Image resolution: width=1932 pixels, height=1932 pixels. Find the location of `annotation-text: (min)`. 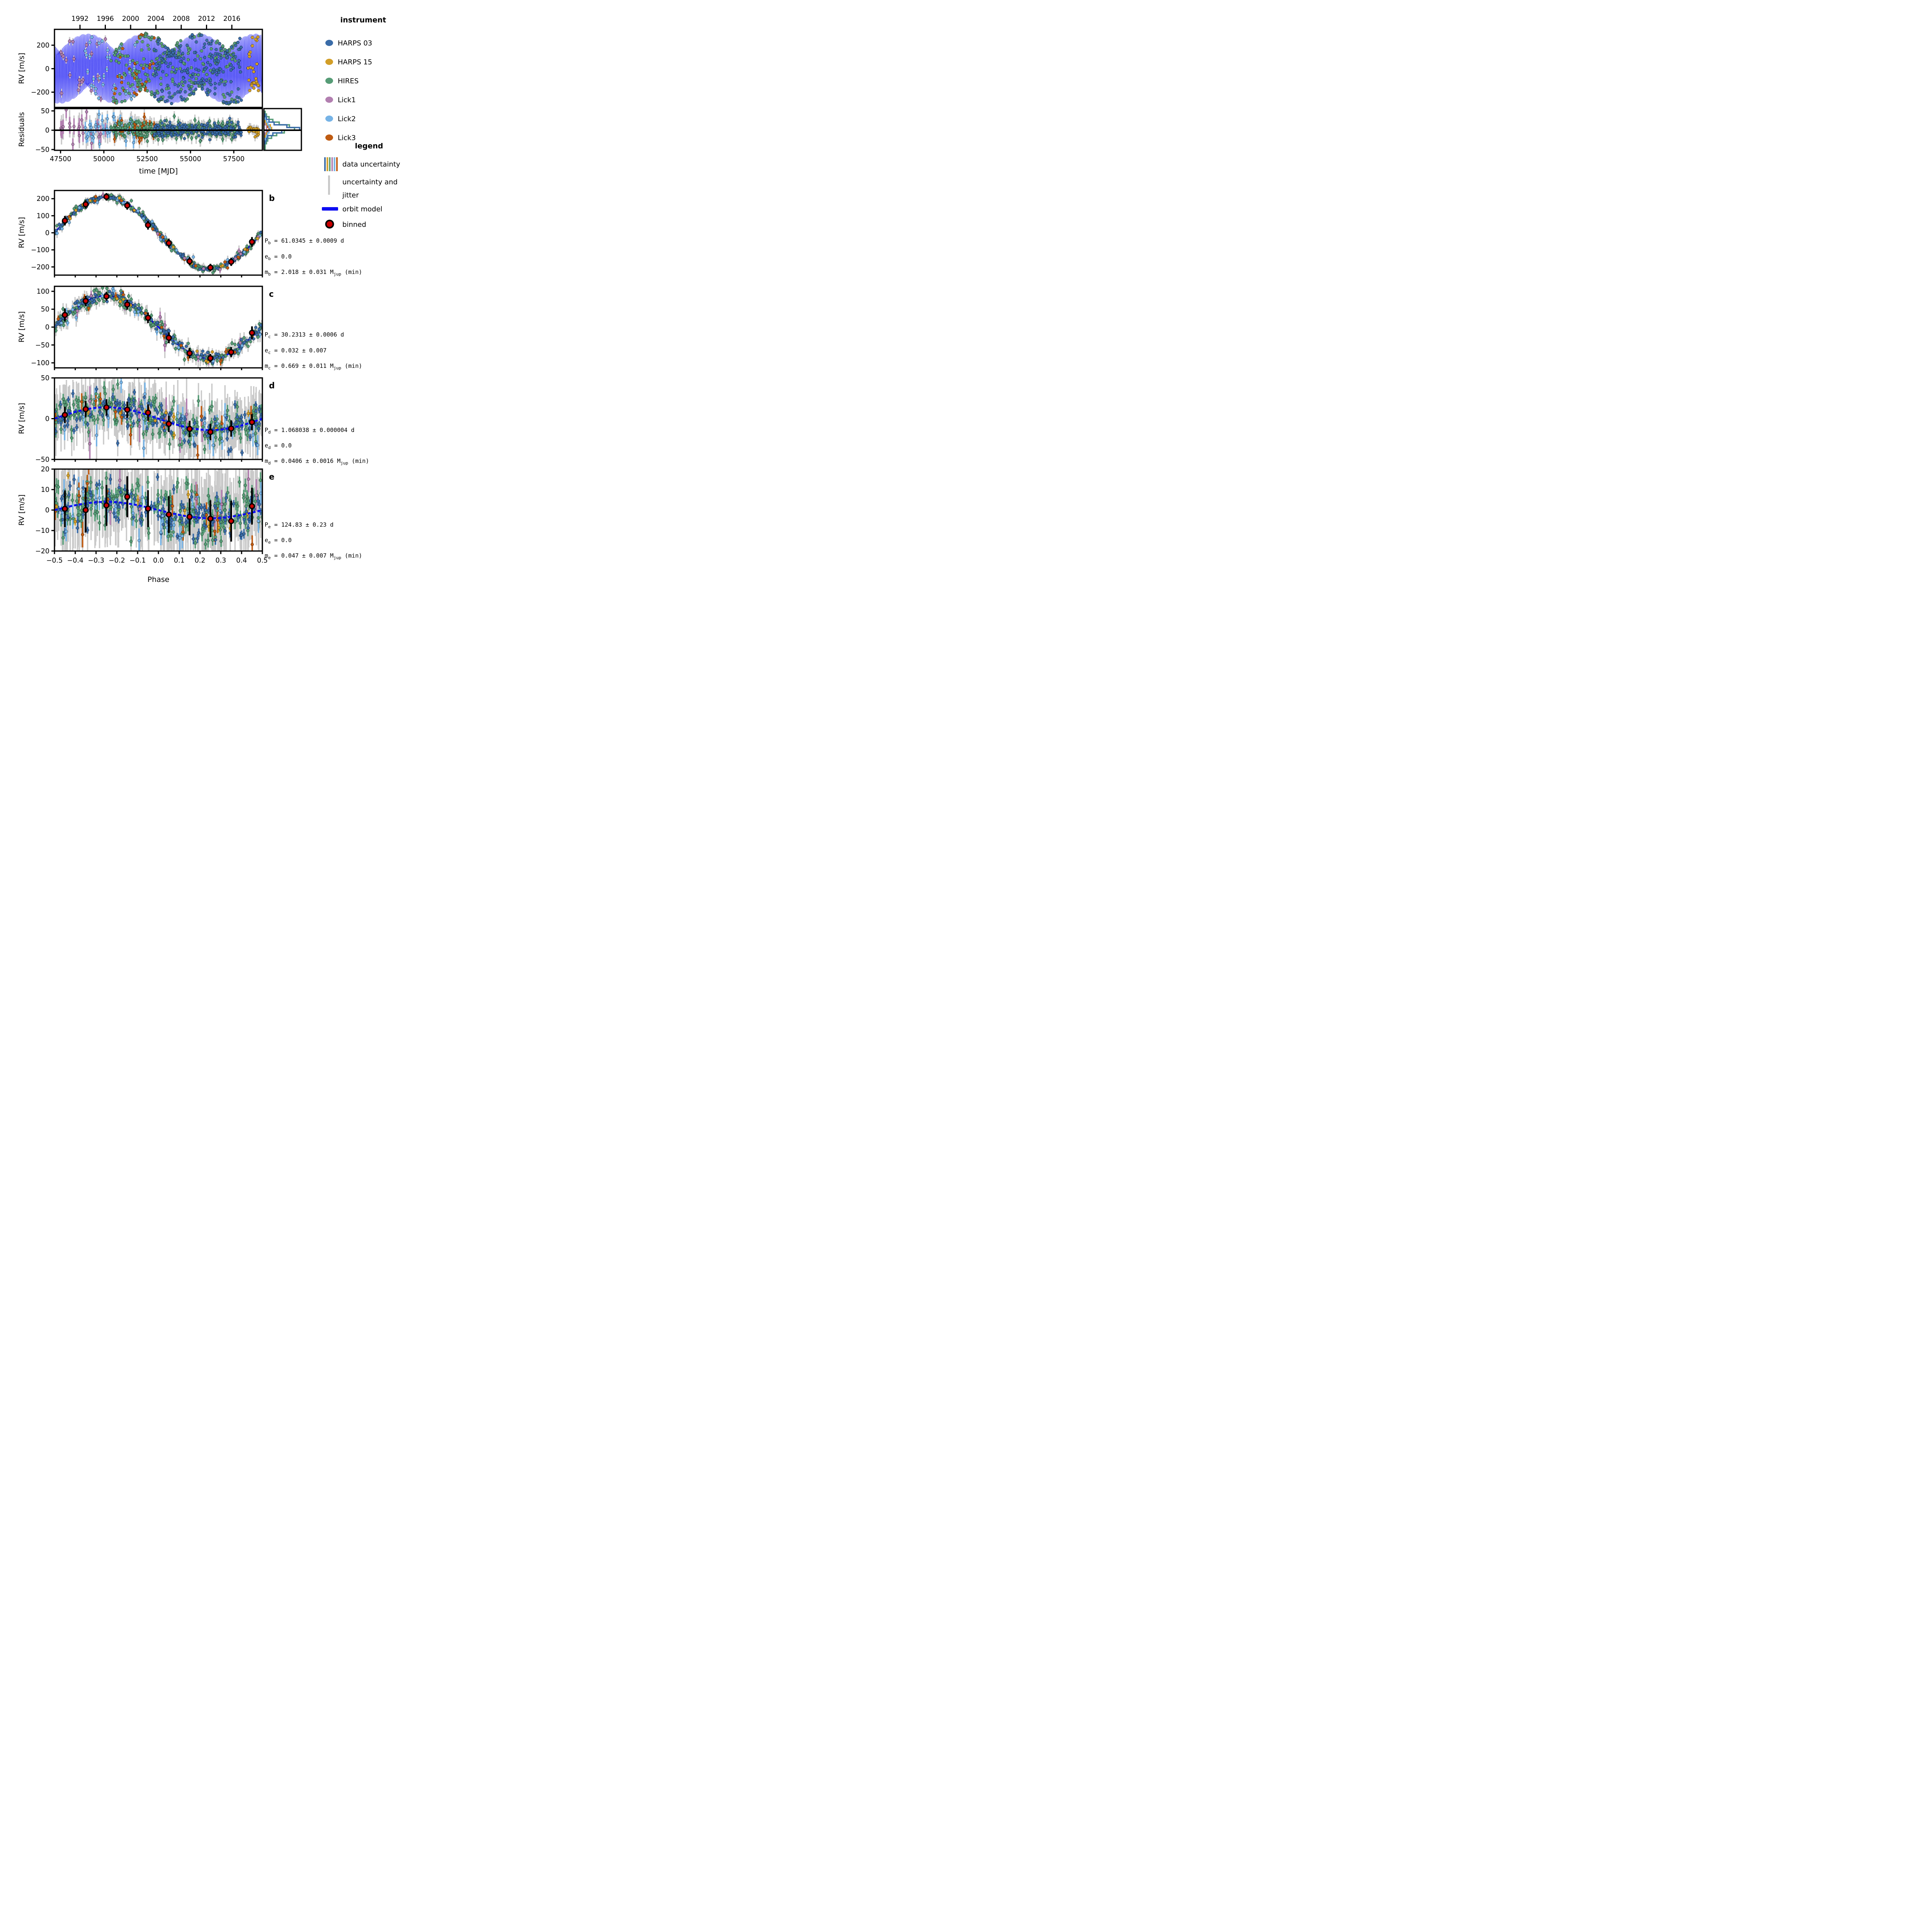

annotation-text: (min) is located at coordinates (351, 273).